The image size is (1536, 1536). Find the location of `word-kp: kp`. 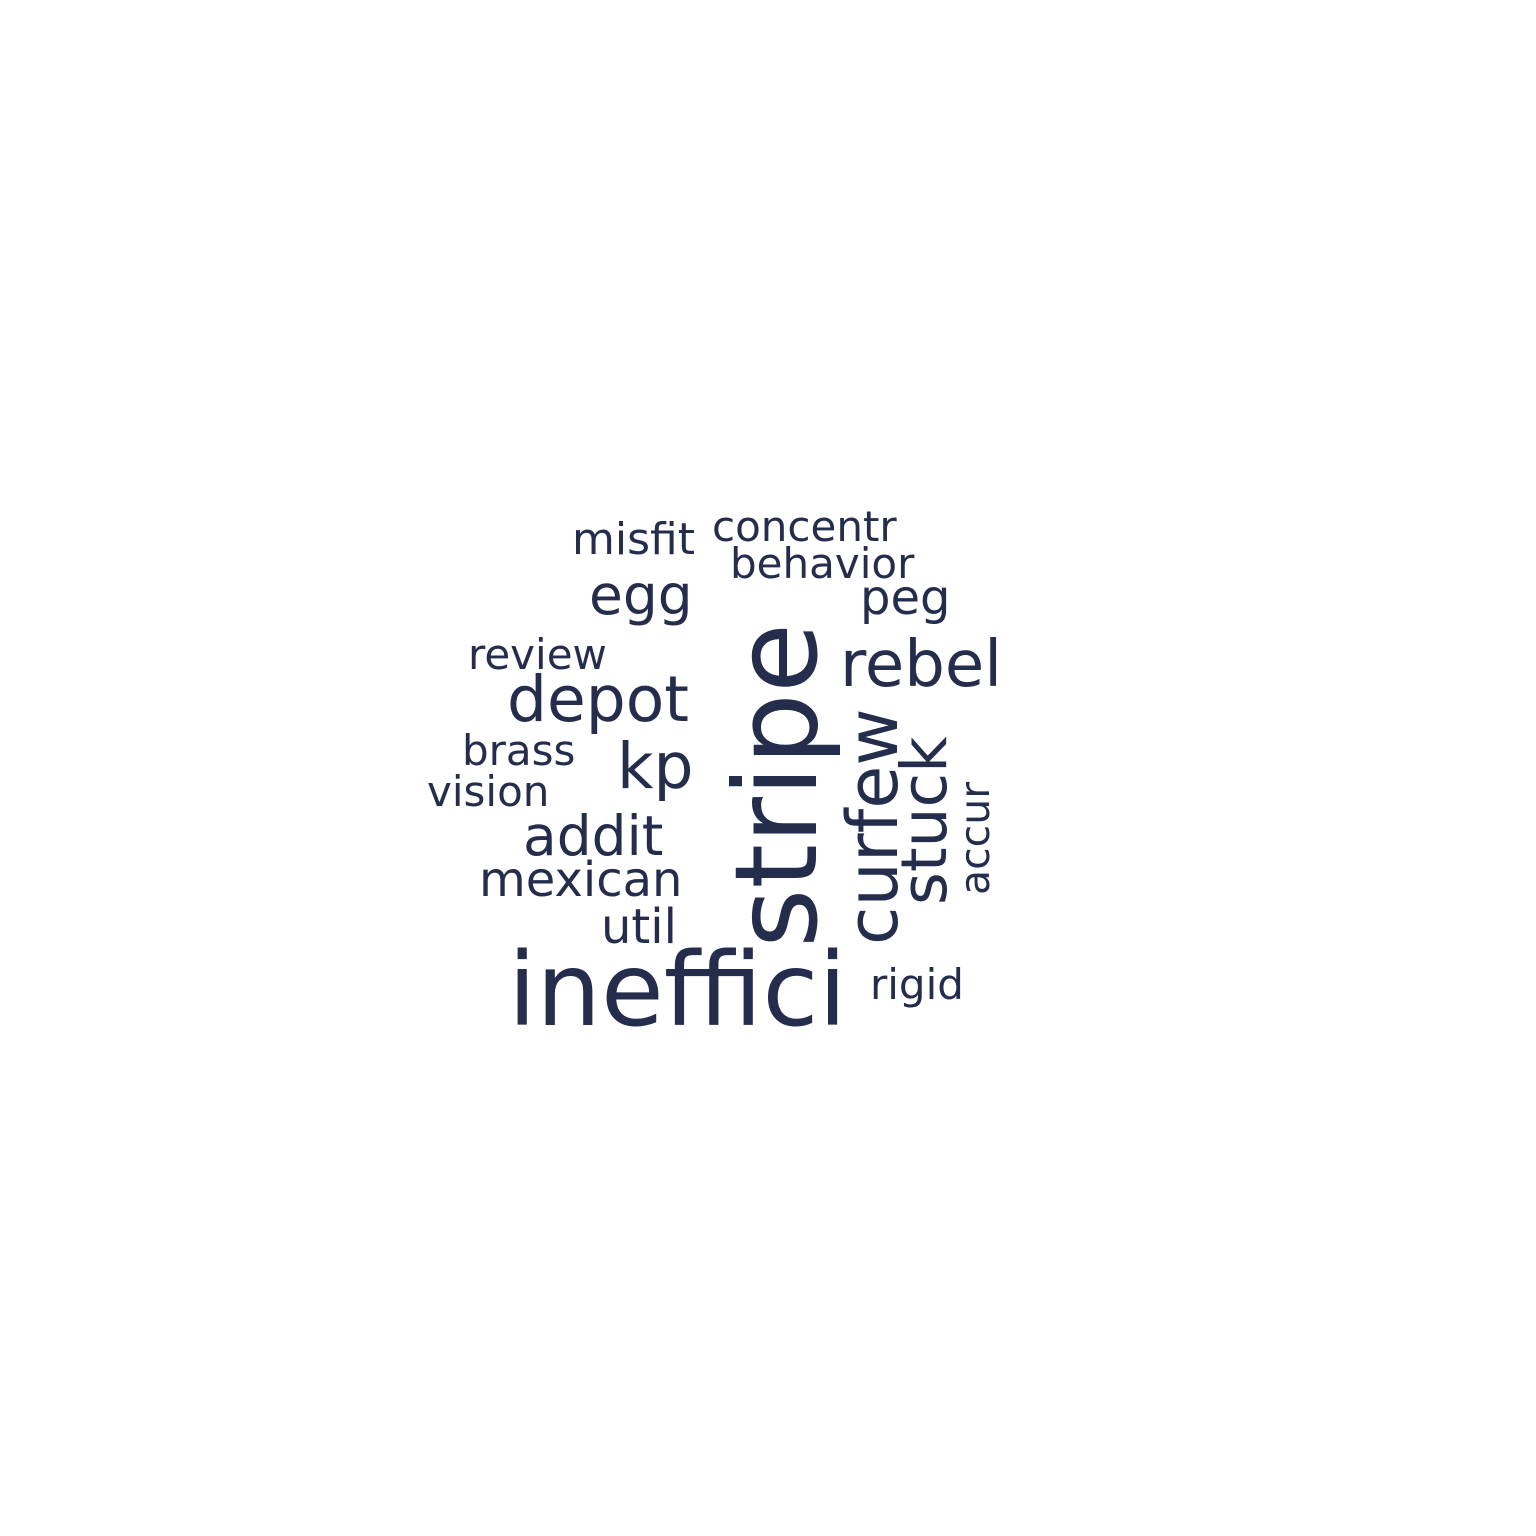

word-kp: kp is located at coordinates (655, 766).